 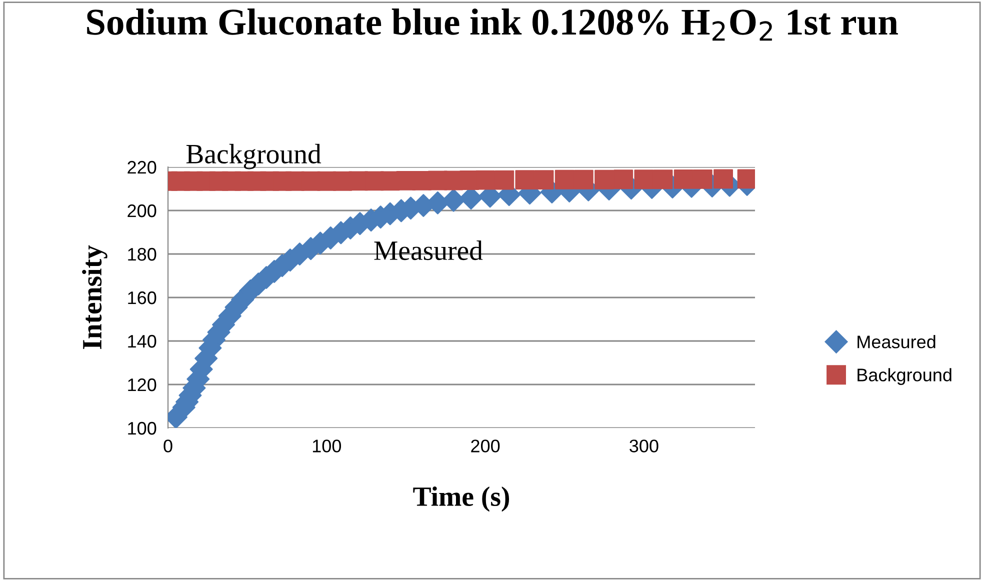 I want to click on y-tick-label: 100, so click(x=142, y=428).